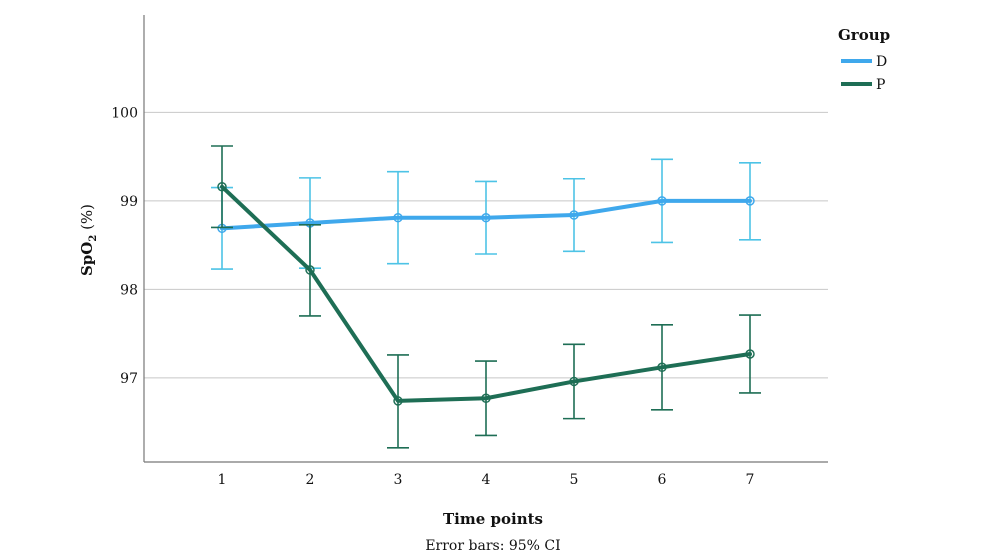 Image resolution: width=1000 pixels, height=558 pixels. Describe the element at coordinates (493, 519) in the screenshot. I see `x-axis-title: Time points` at that location.